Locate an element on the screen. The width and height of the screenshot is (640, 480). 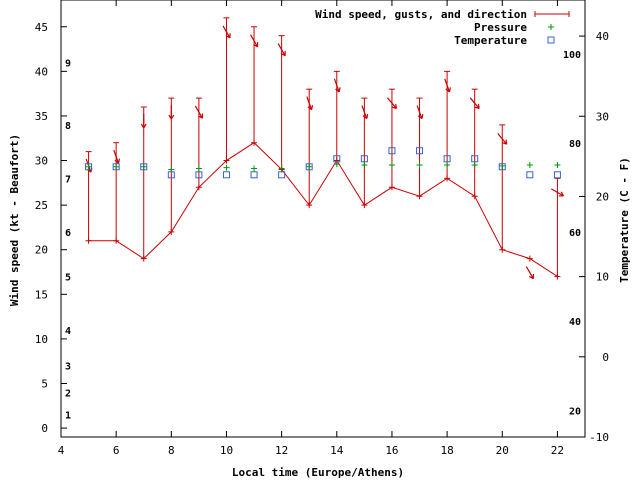
temperature-series is located at coordinates (323, 163).